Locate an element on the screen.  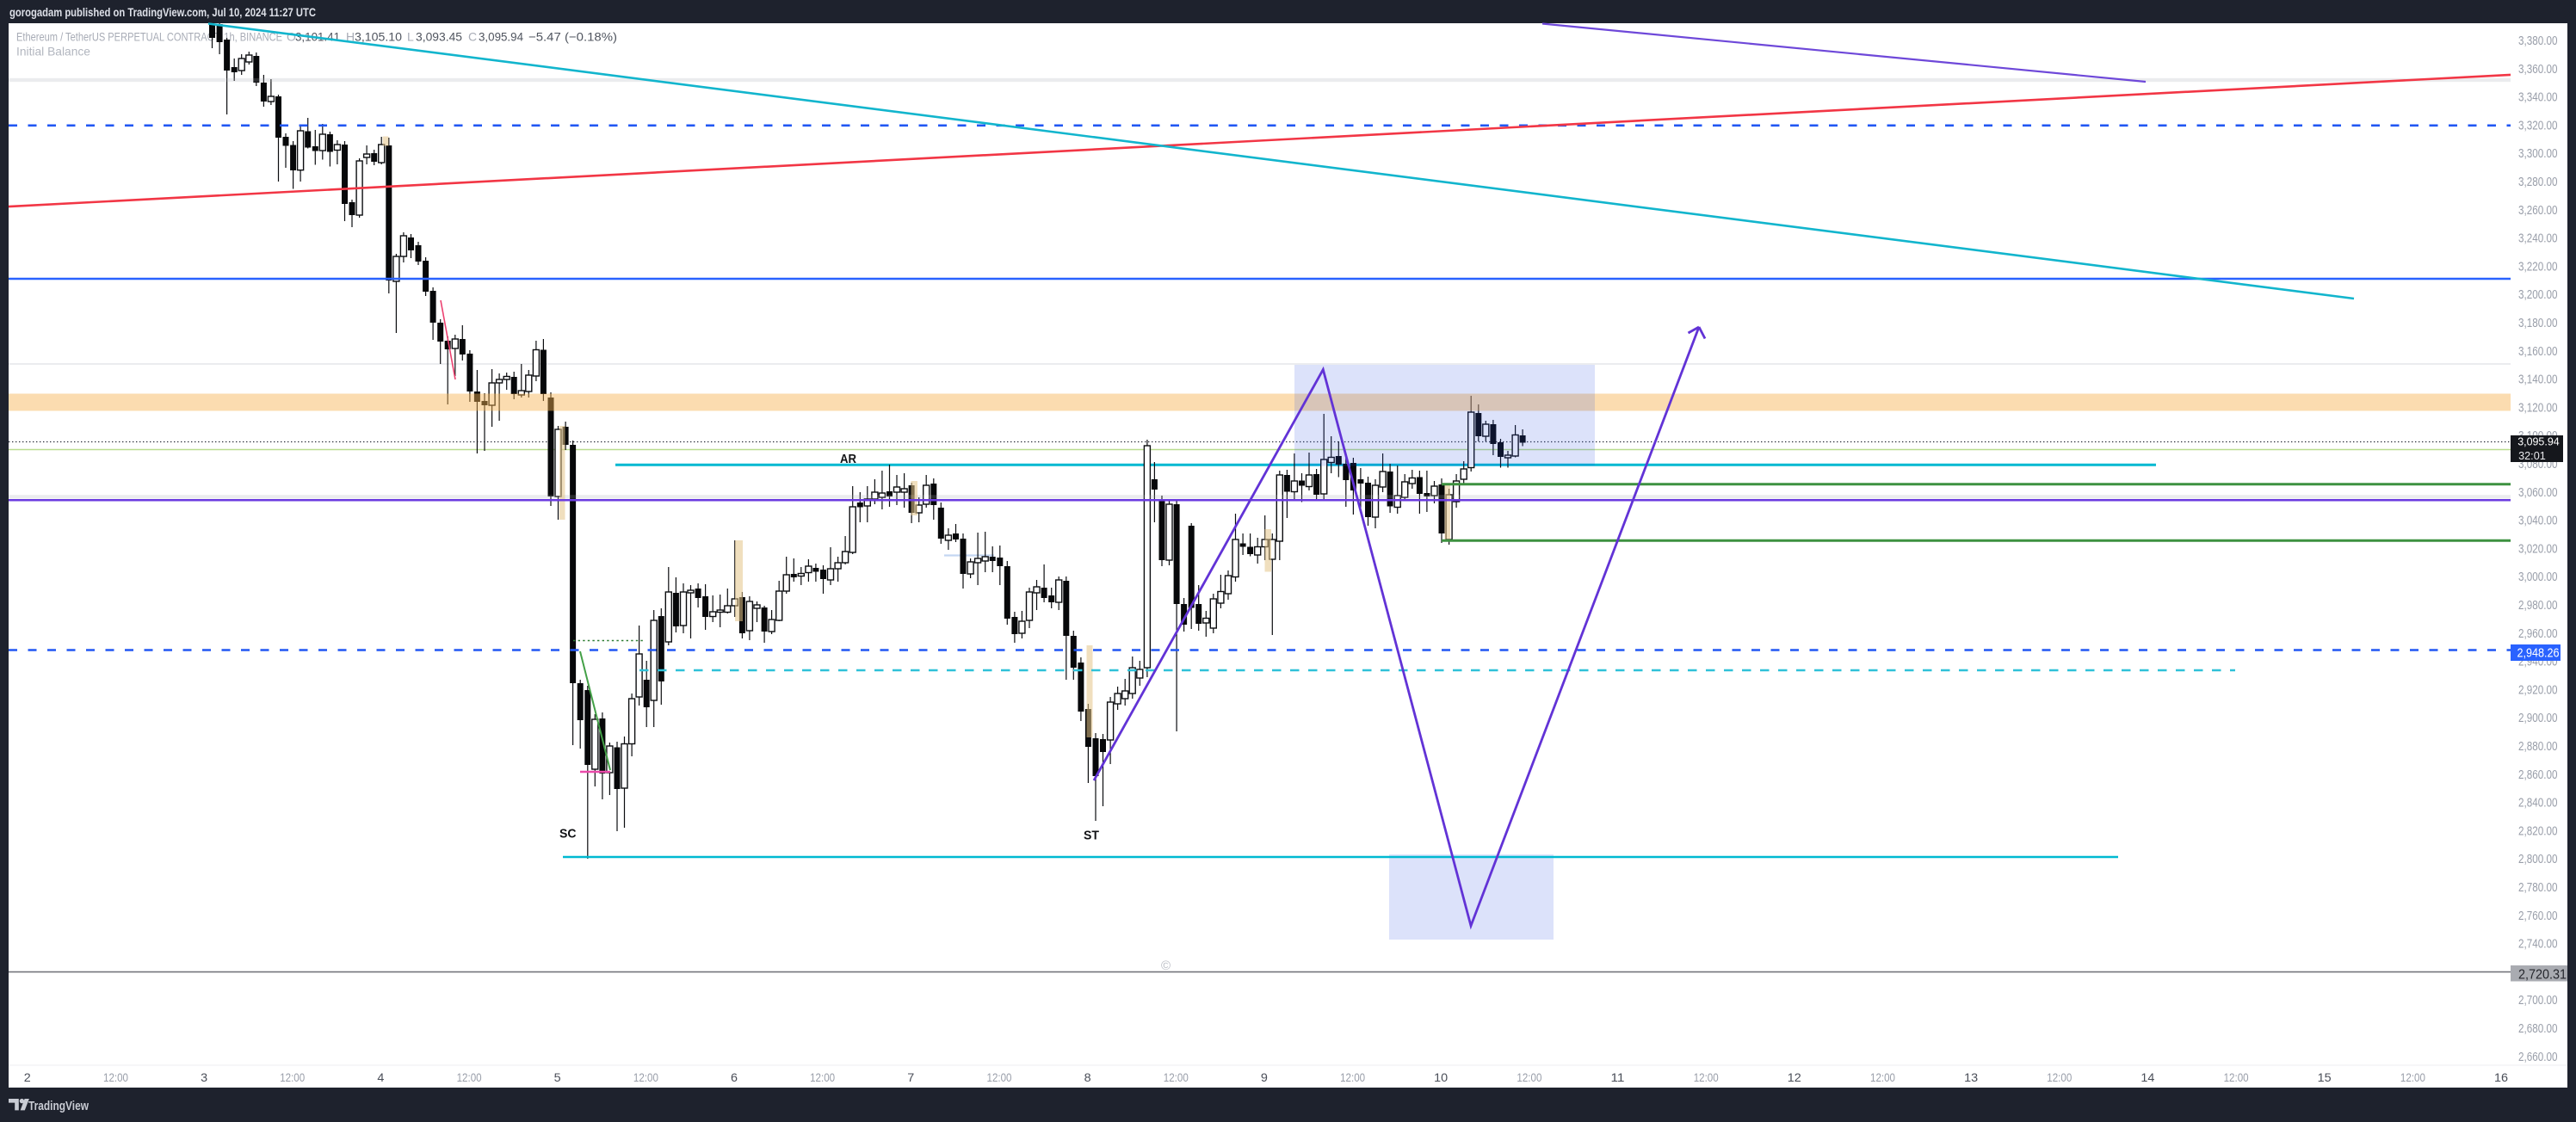
svg-text: 2,760.00 is located at coordinates (2538, 916).